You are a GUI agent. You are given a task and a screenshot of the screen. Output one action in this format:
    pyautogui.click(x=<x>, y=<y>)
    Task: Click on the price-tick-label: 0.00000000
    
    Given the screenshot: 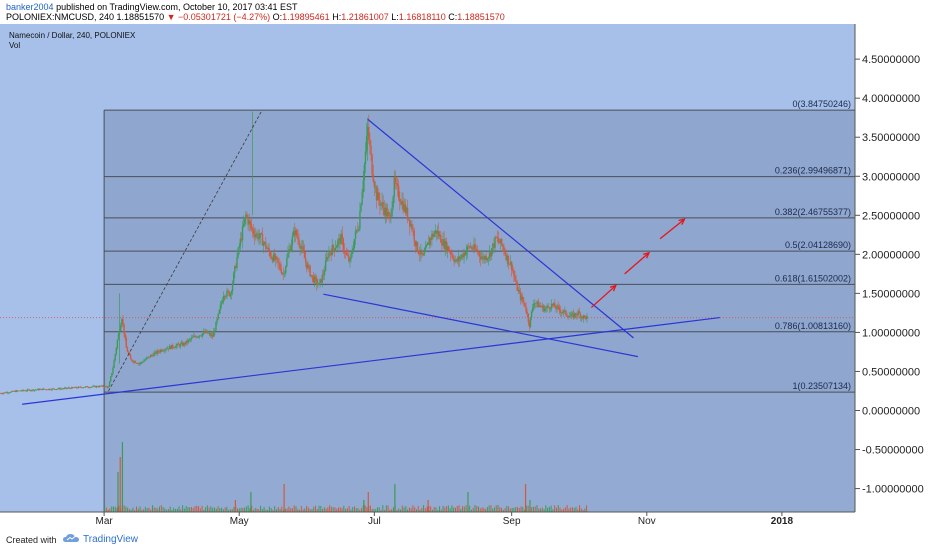 What is the action you would take?
    pyautogui.click(x=891, y=411)
    